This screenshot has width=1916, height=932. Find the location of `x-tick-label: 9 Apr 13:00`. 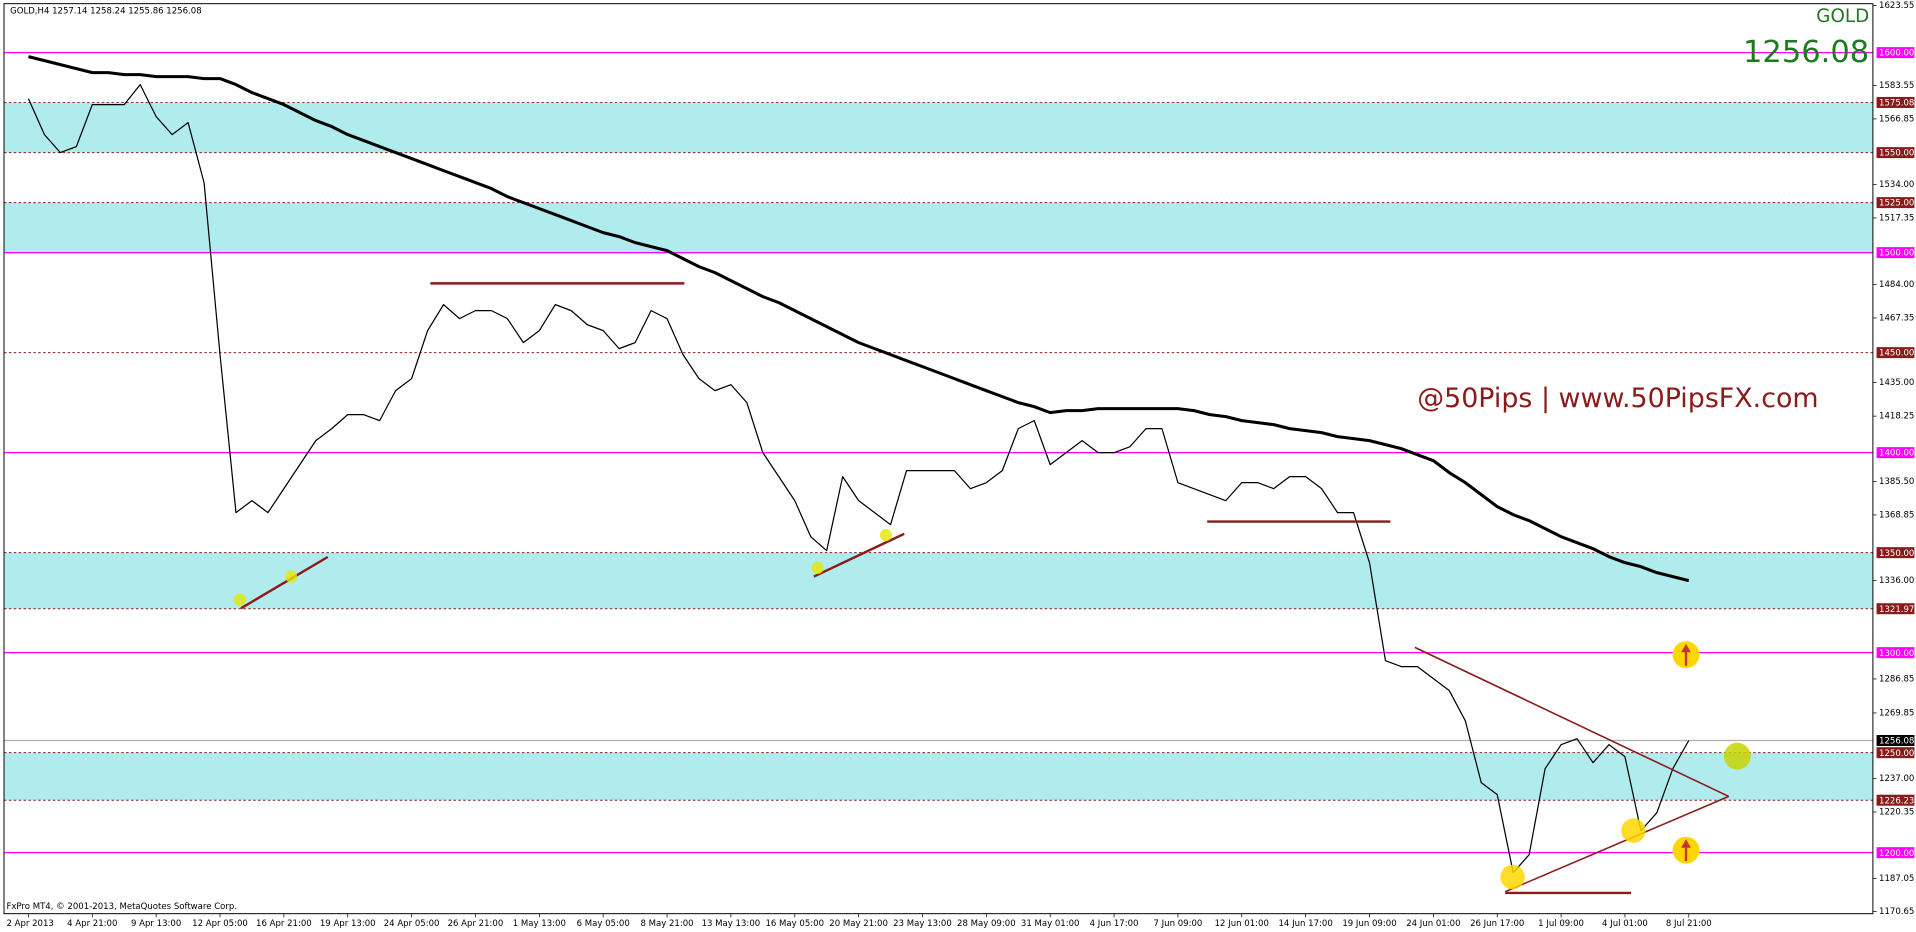

x-tick-label: 9 Apr 13:00 is located at coordinates (156, 924).